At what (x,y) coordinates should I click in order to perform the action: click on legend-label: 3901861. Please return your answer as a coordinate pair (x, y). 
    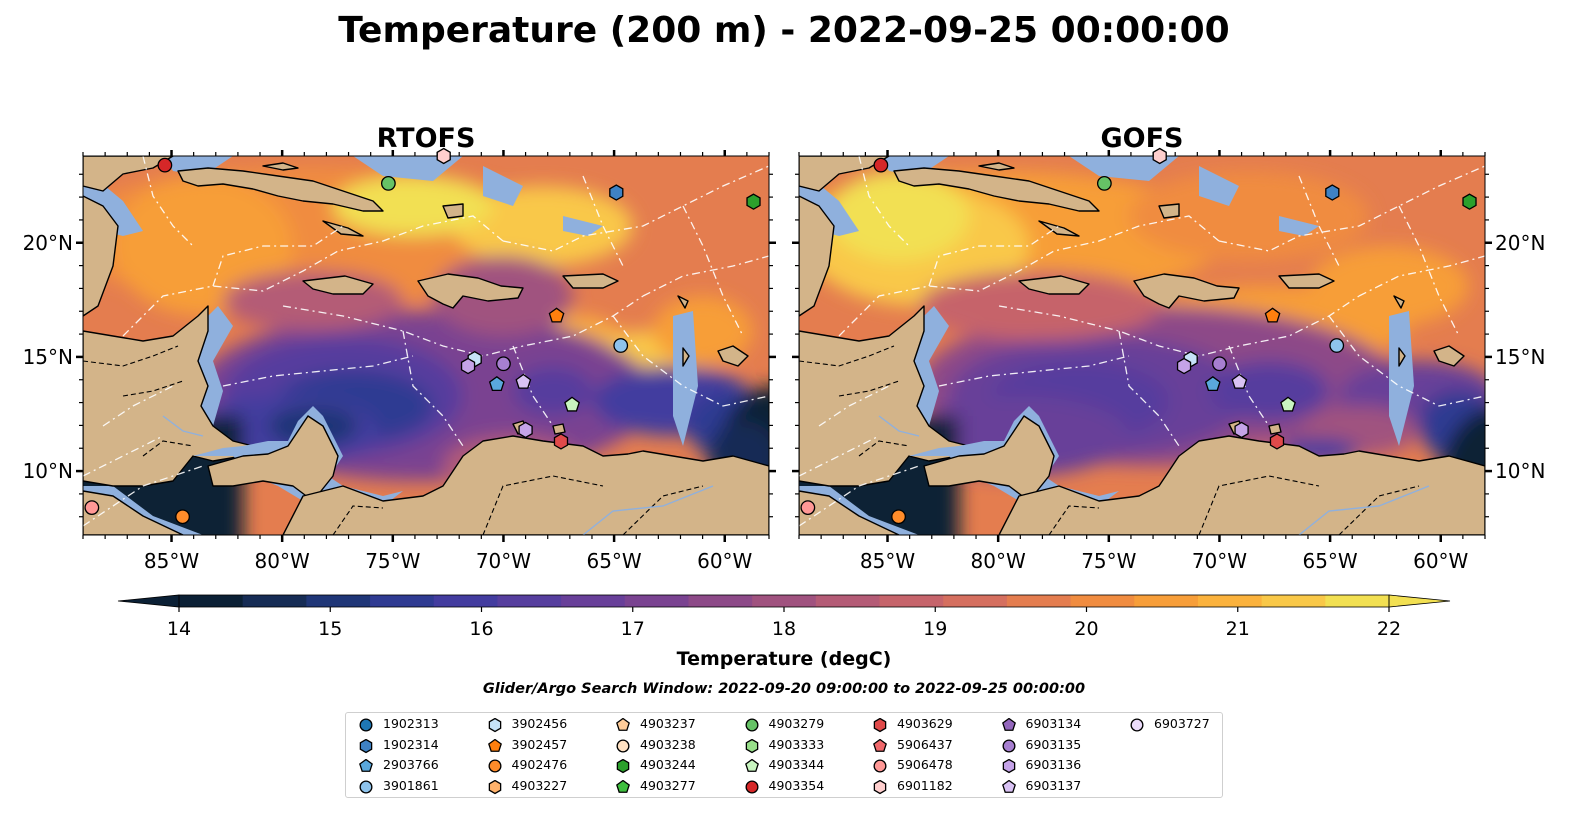
    Looking at the image, I should click on (411, 785).